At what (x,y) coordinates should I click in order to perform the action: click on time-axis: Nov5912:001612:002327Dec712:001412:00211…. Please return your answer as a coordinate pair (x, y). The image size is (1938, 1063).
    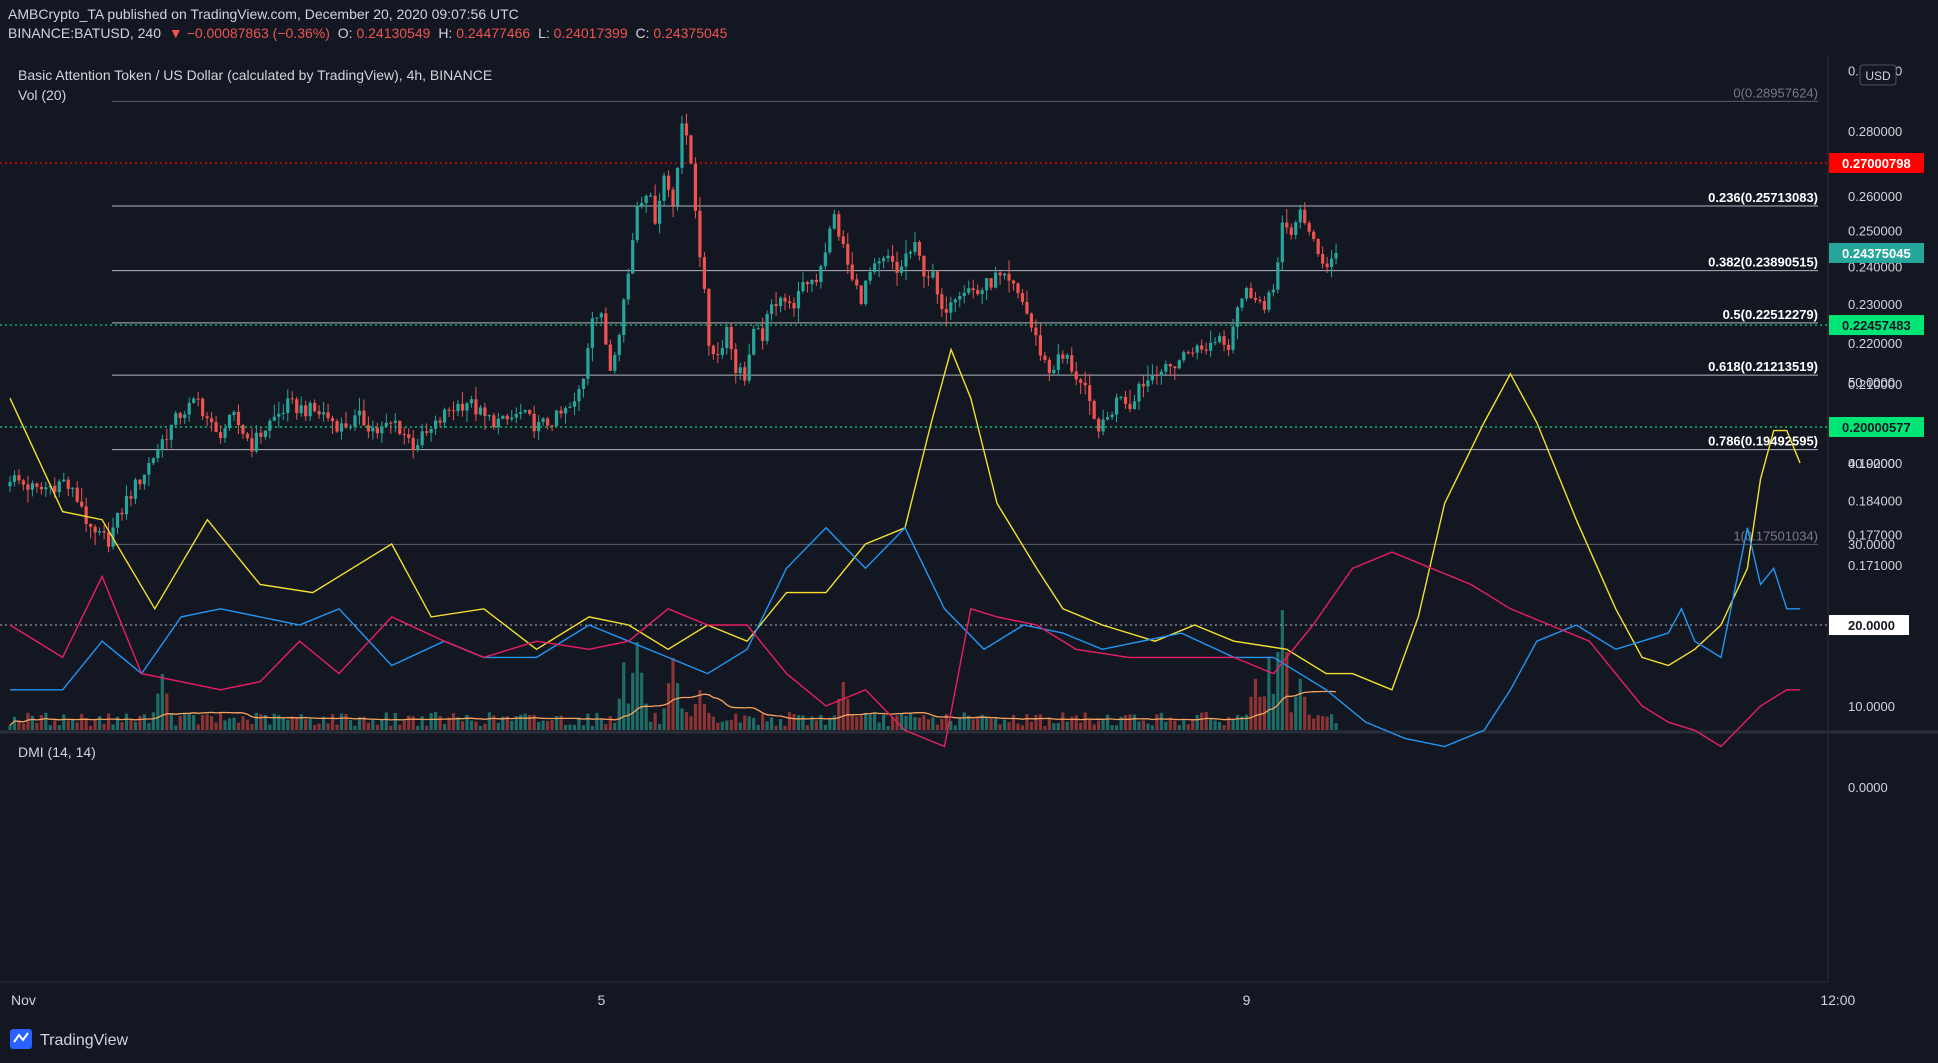
    Looking at the image, I should click on (974, 1000).